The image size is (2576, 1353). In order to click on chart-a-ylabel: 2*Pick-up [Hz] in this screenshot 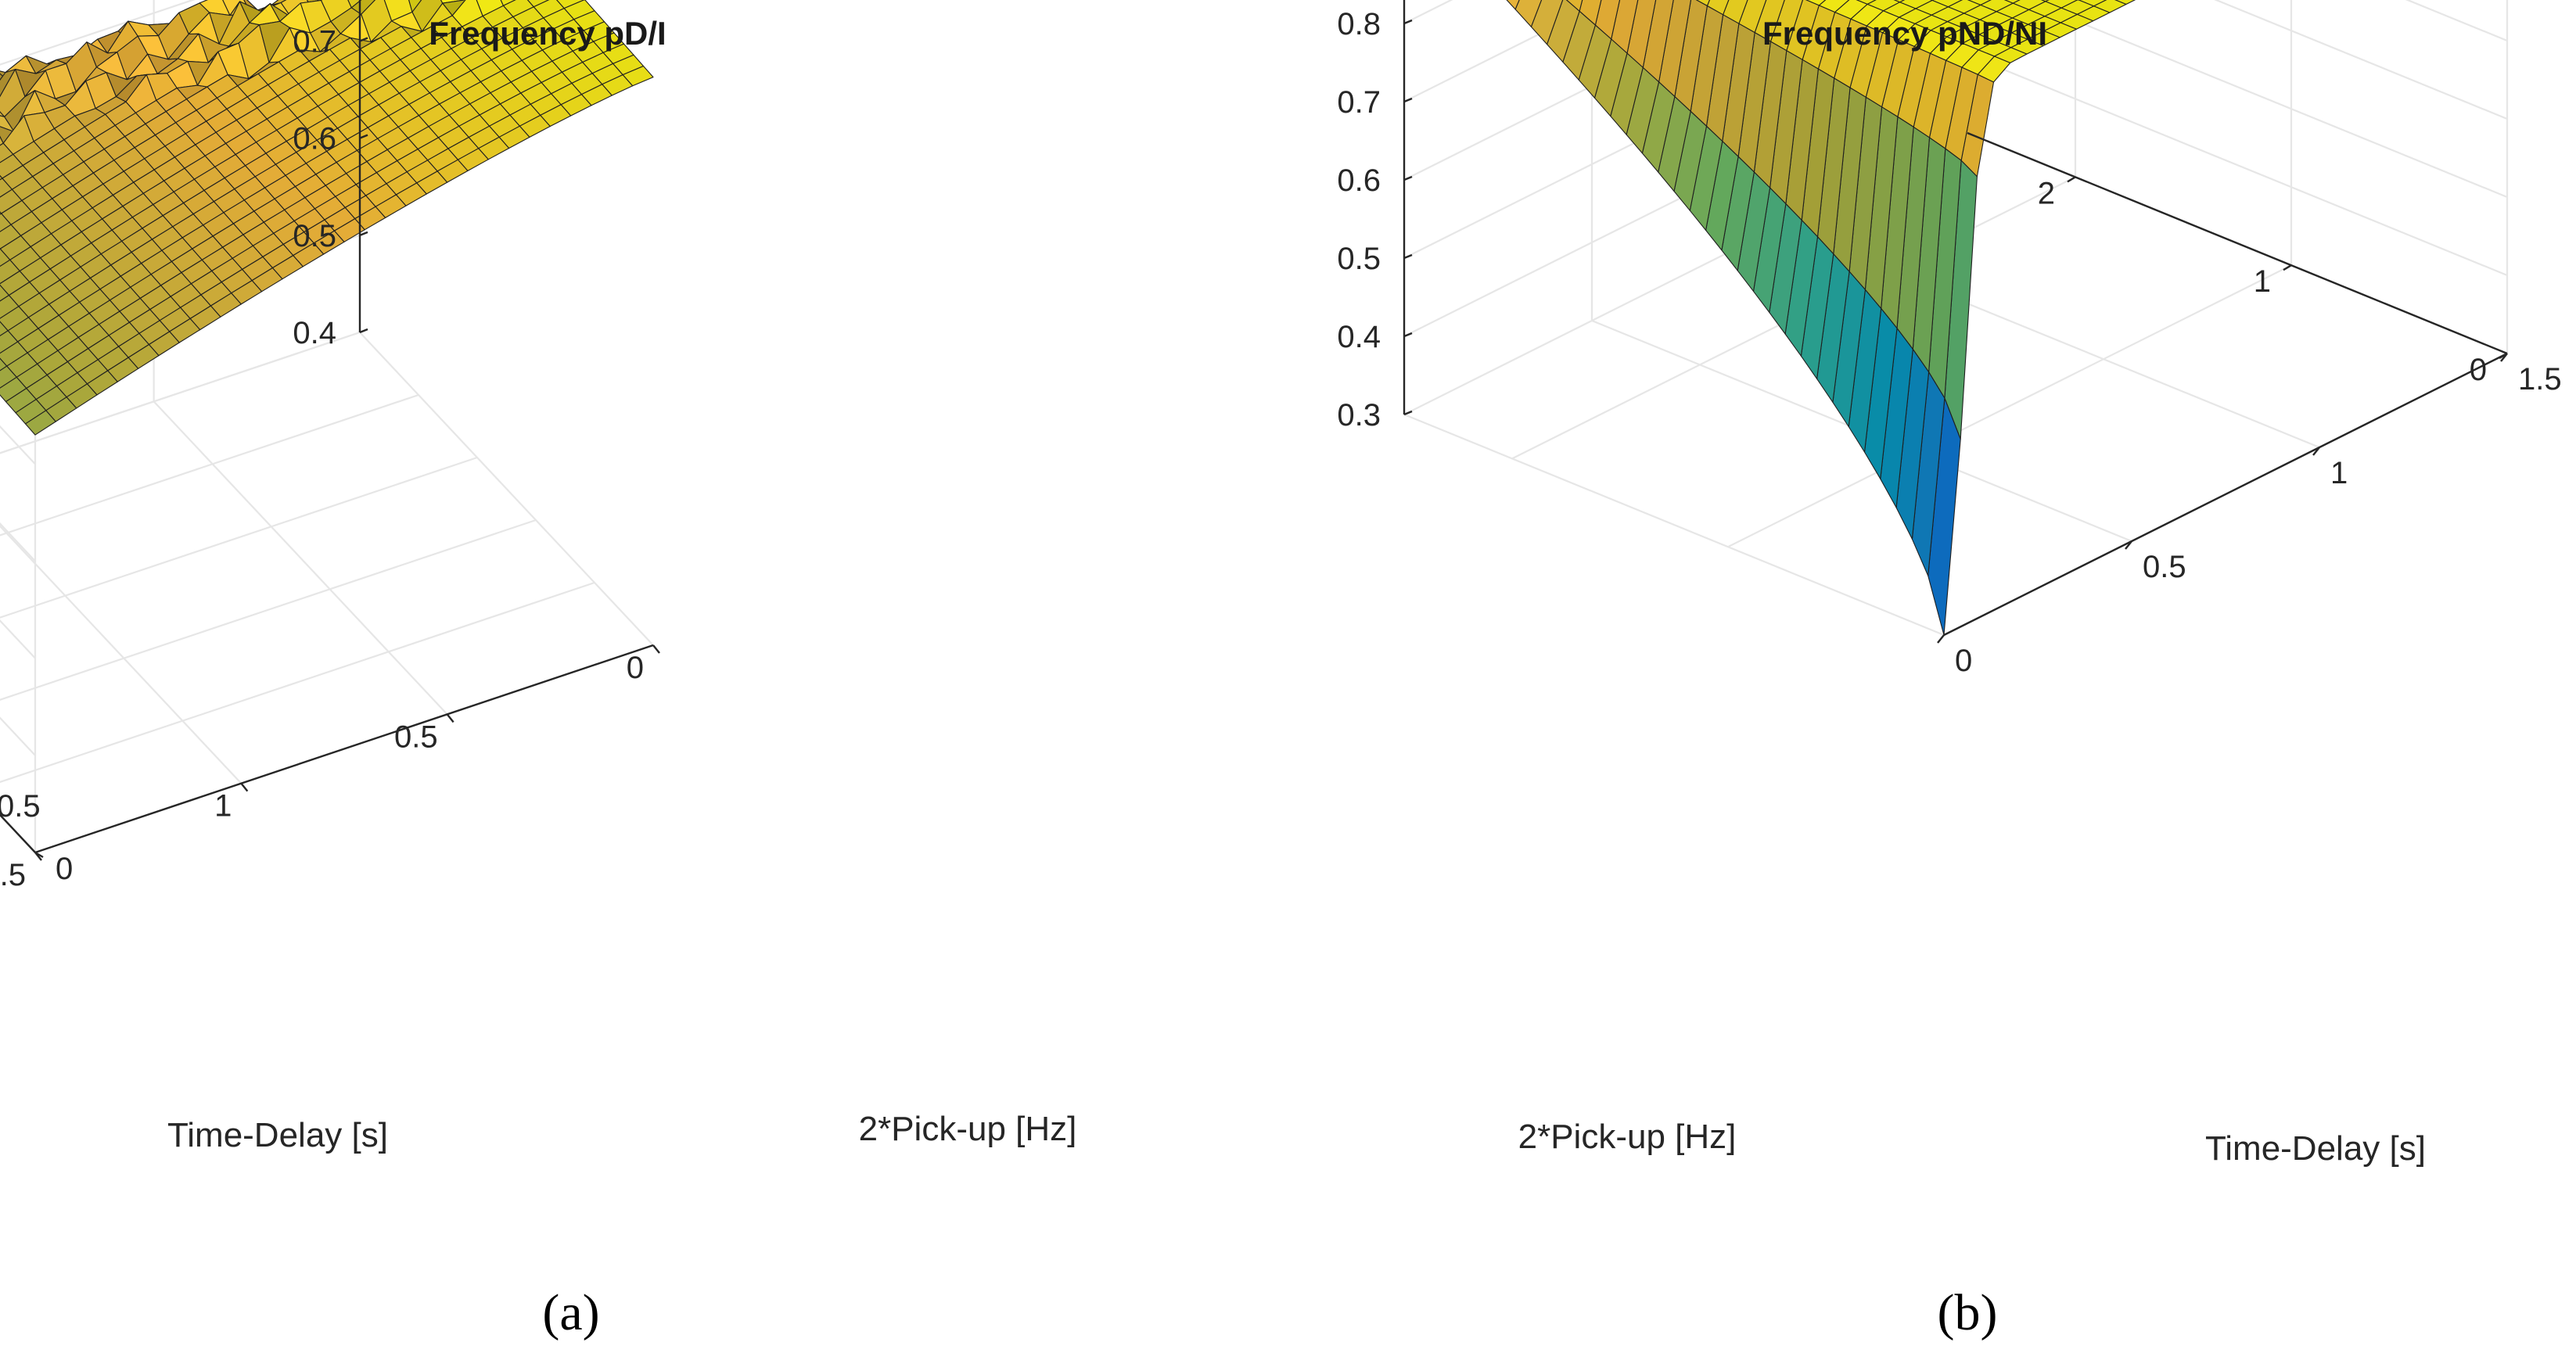, I will do `click(968, 1129)`.